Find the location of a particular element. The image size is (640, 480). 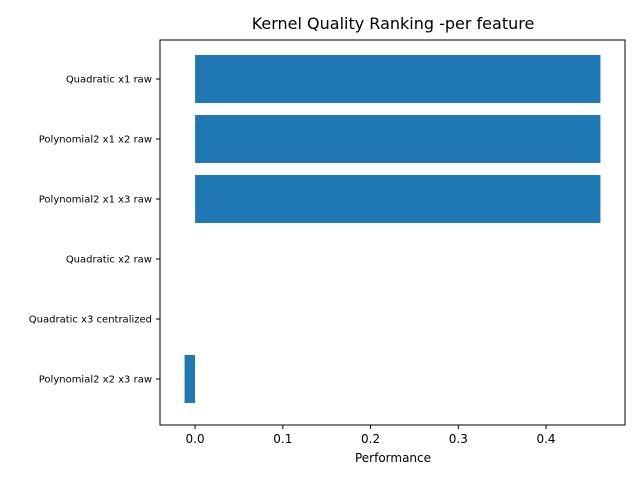

x-tick-label: 0.4 is located at coordinates (545, 439).